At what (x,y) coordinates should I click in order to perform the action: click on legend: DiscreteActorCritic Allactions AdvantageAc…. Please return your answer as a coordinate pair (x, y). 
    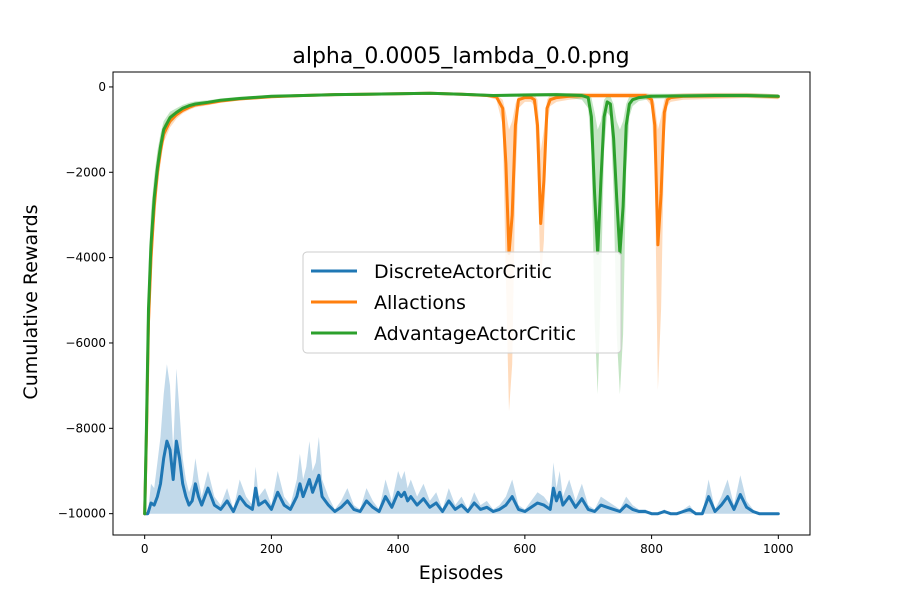
    Looking at the image, I should click on (462, 302).